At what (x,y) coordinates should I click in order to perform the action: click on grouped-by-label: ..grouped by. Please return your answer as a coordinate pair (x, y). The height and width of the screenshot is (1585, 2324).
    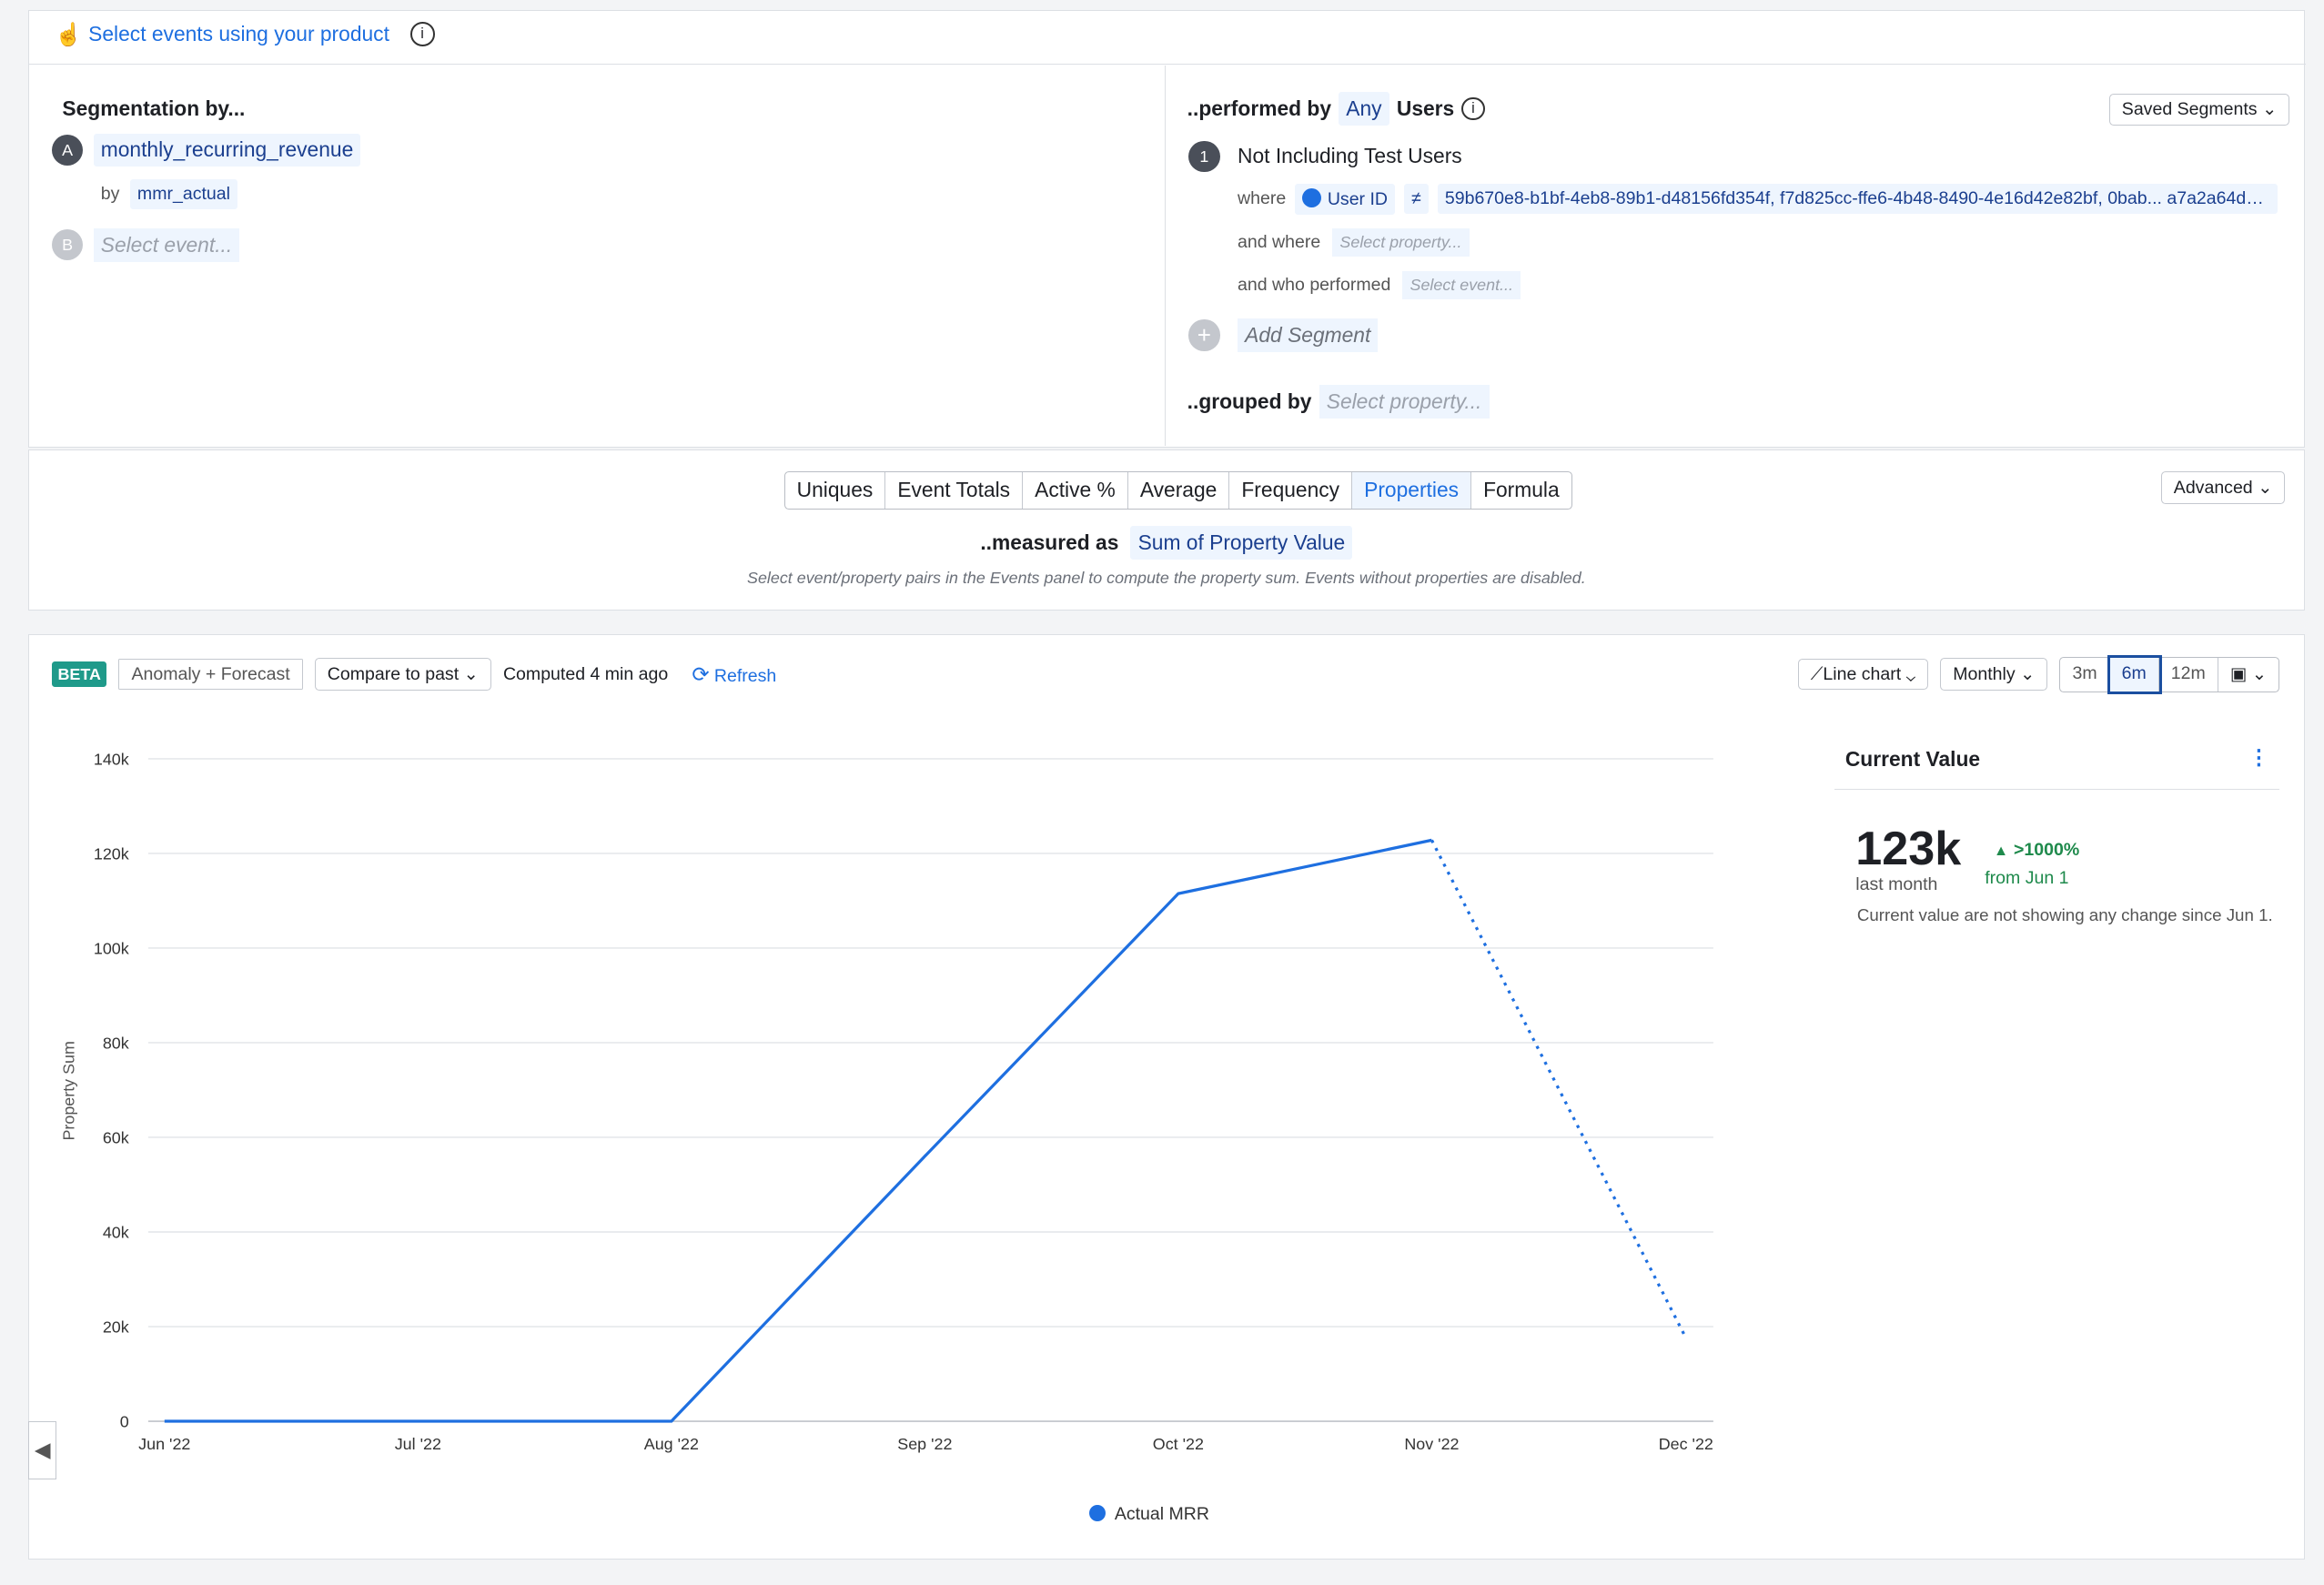
    Looking at the image, I should click on (1249, 401).